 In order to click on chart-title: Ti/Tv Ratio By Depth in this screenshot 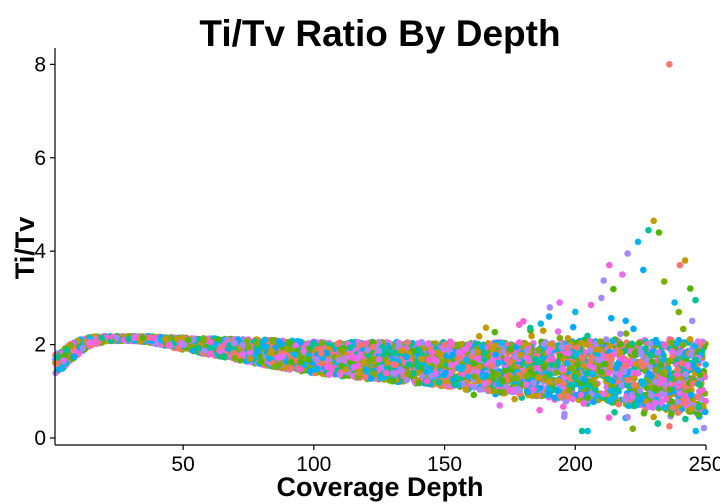, I will do `click(379, 33)`.